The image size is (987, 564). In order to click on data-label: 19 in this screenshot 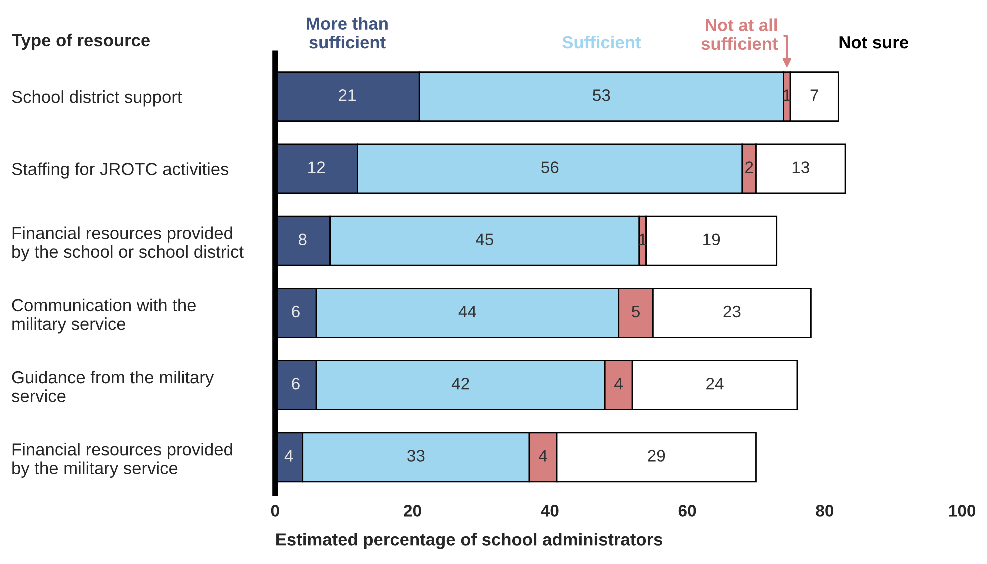, I will do `click(712, 240)`.